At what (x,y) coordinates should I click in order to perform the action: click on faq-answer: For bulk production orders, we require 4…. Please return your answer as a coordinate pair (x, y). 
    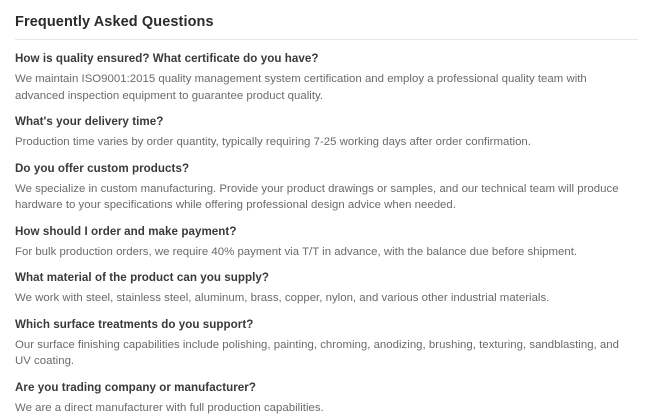
    Looking at the image, I should click on (326, 252).